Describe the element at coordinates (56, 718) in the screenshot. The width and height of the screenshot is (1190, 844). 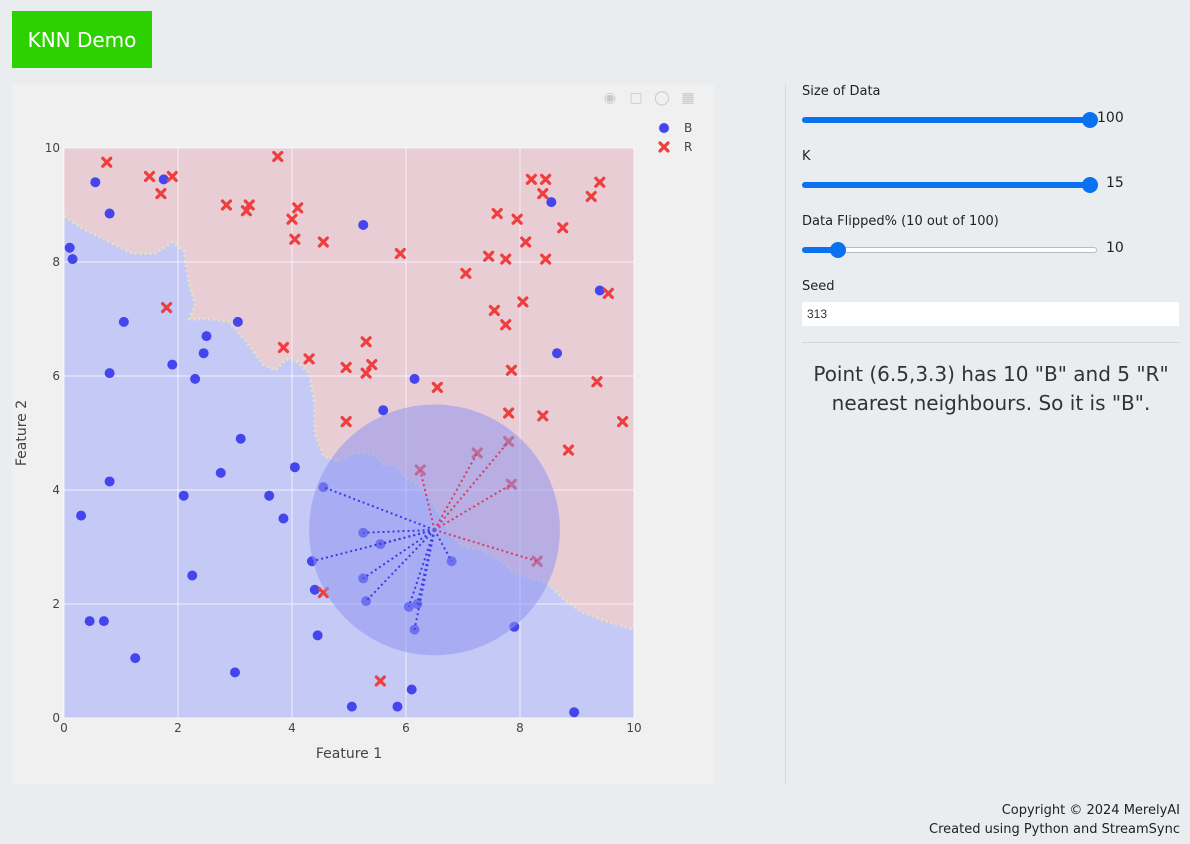
I see `y-tick-label: 0` at that location.